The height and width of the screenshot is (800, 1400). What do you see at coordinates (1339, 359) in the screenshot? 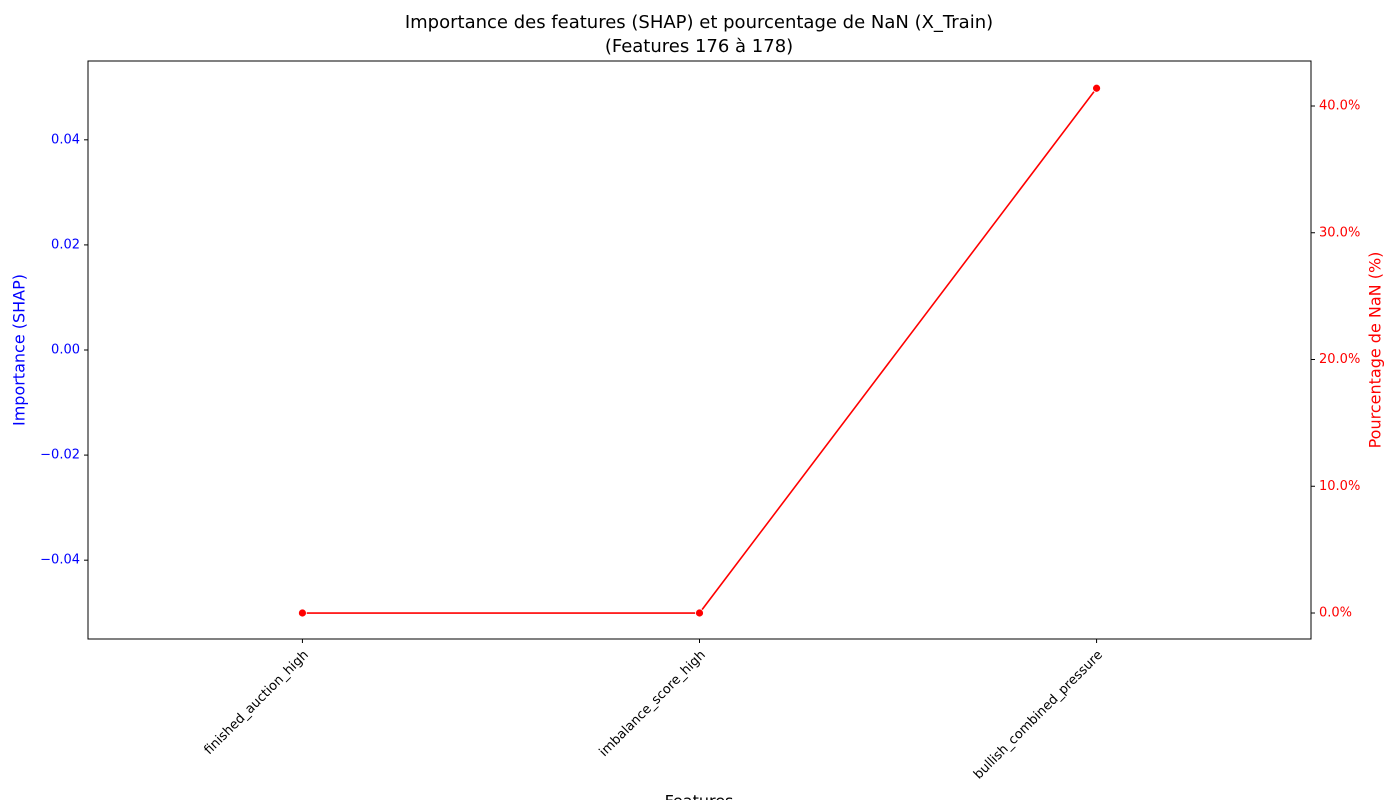
I see `y2-tick-label: 20.0%` at bounding box center [1339, 359].